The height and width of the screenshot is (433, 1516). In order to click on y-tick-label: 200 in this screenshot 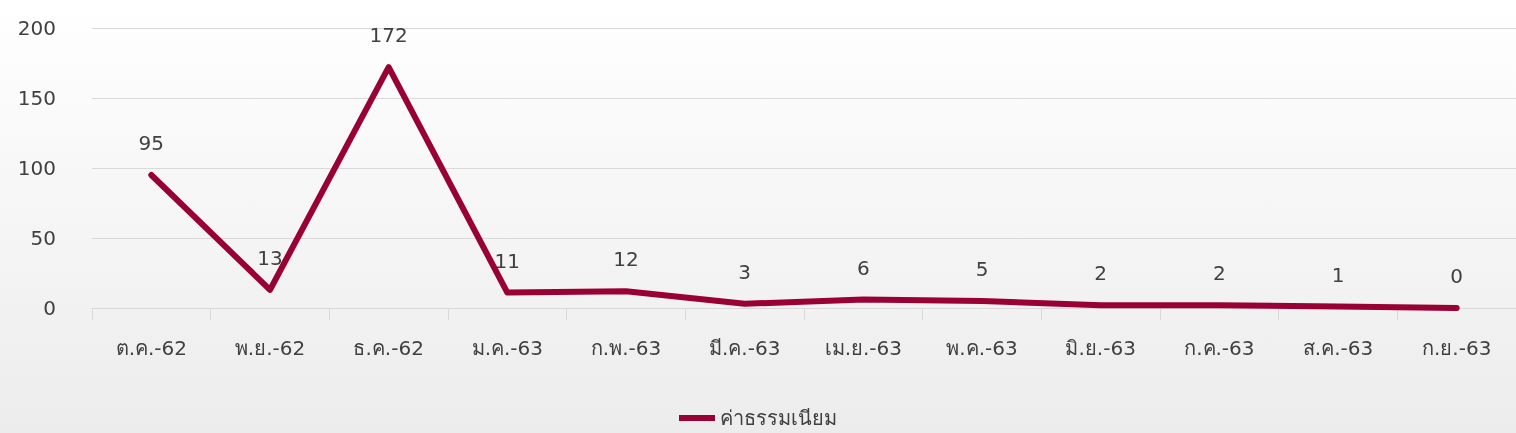, I will do `click(36, 28)`.